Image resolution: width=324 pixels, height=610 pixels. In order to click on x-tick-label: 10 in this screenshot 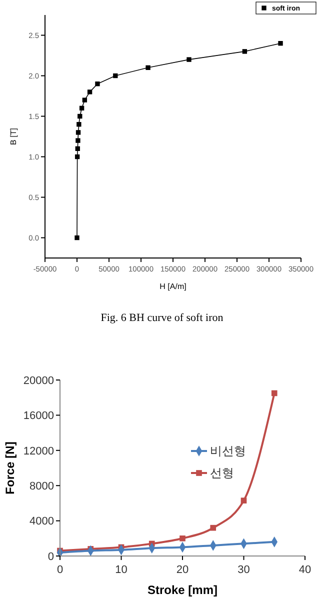, I will do `click(121, 570)`.